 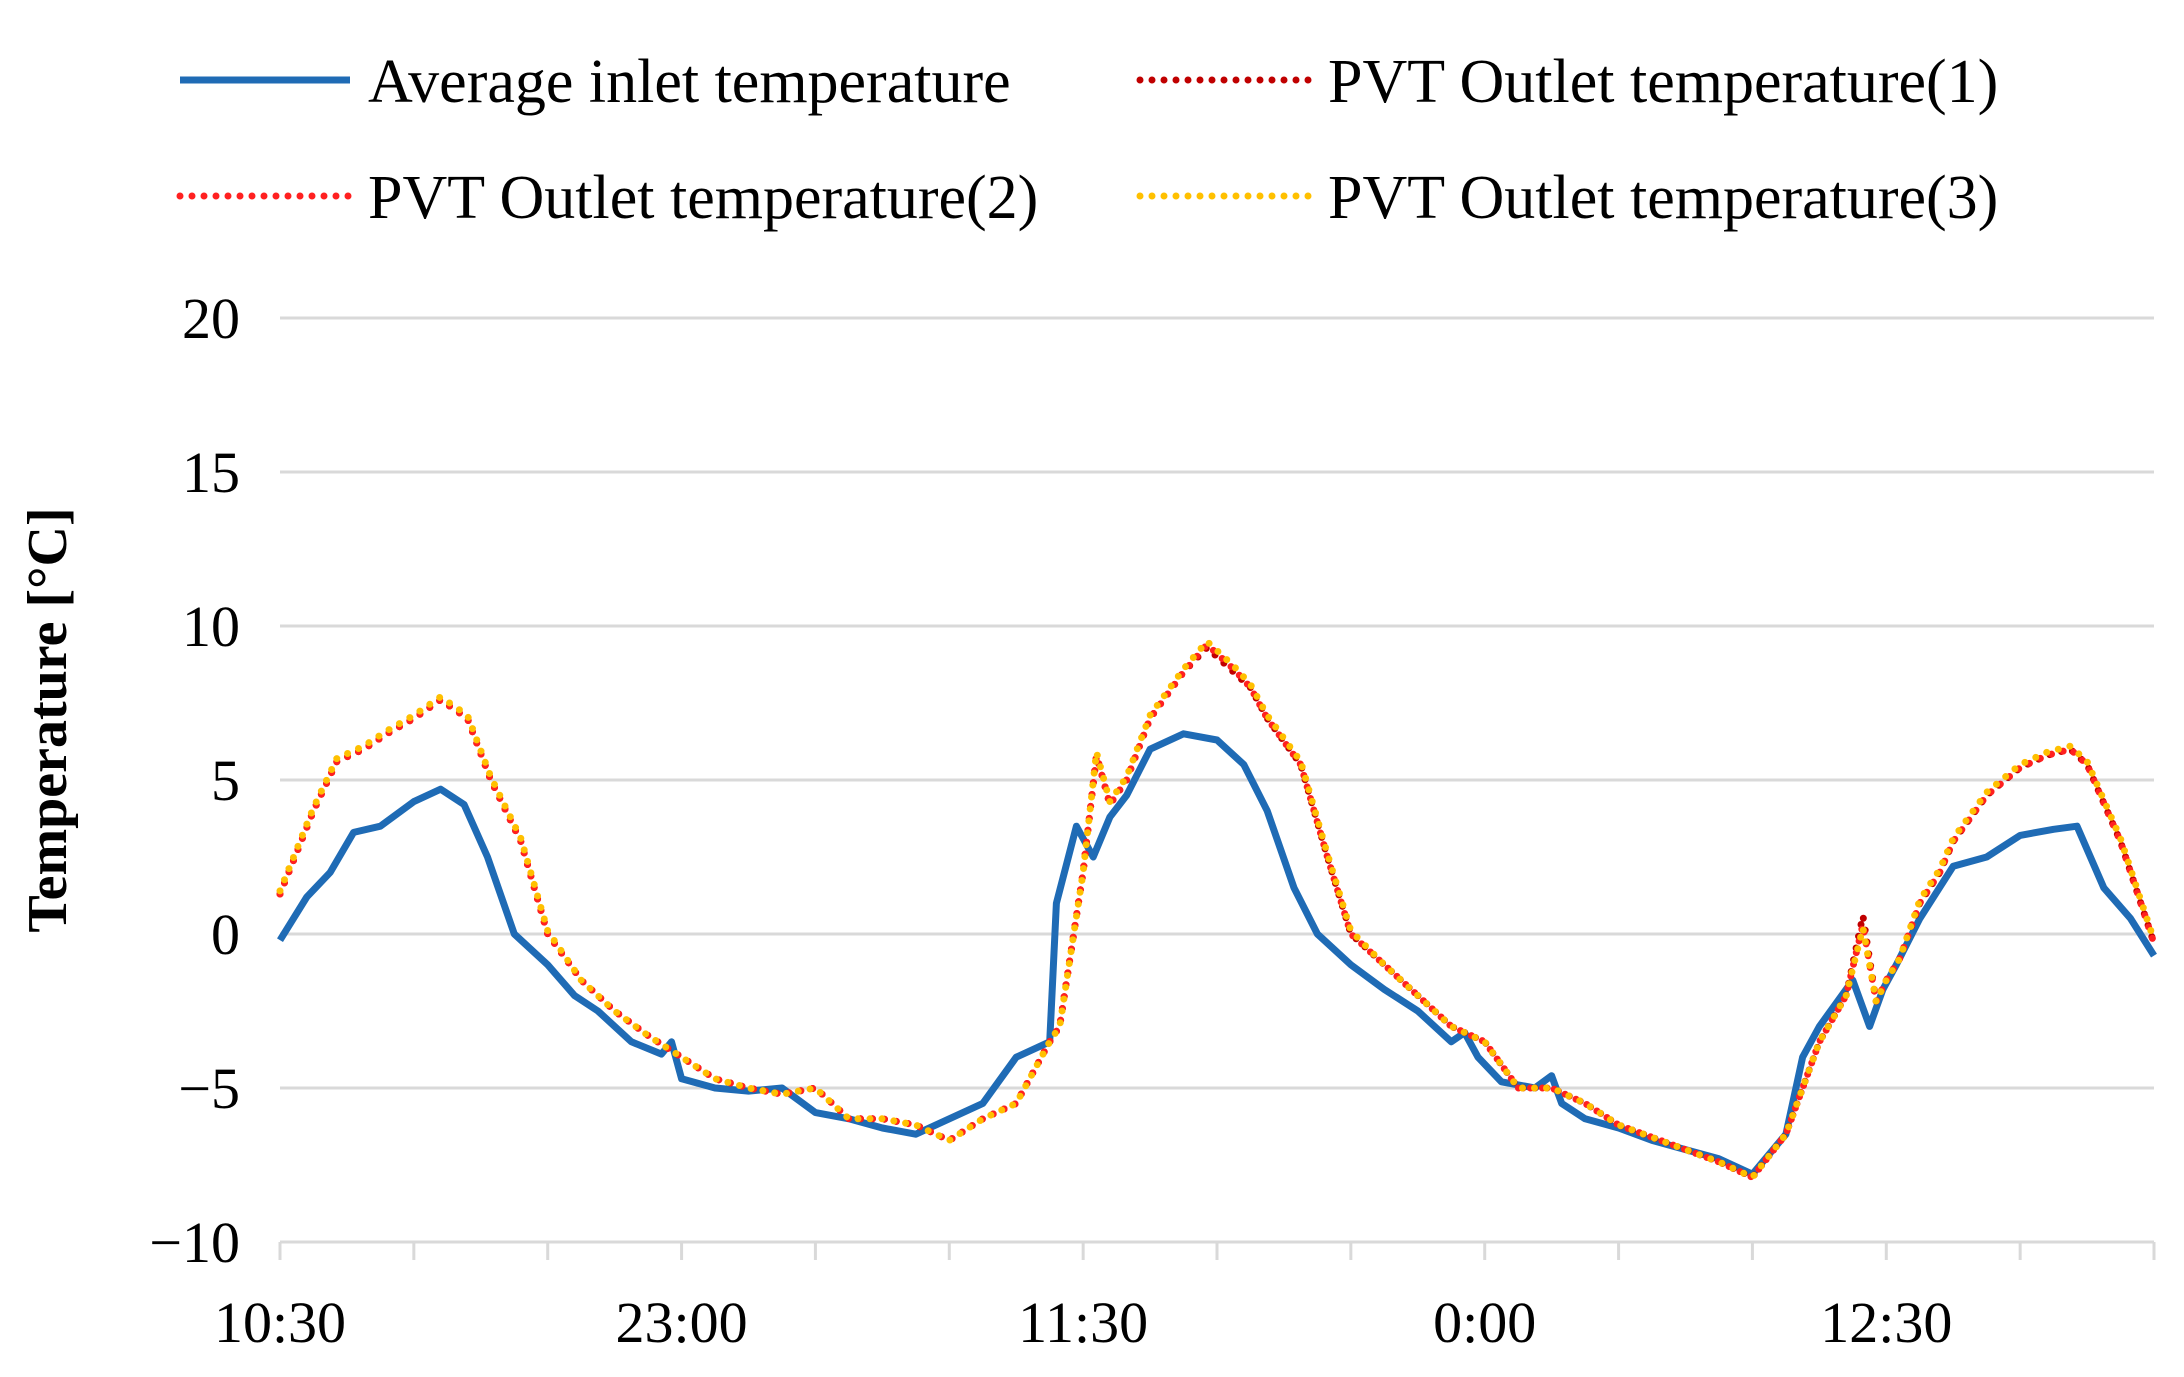 I want to click on y-tick-label: −10, so click(x=194, y=1242).